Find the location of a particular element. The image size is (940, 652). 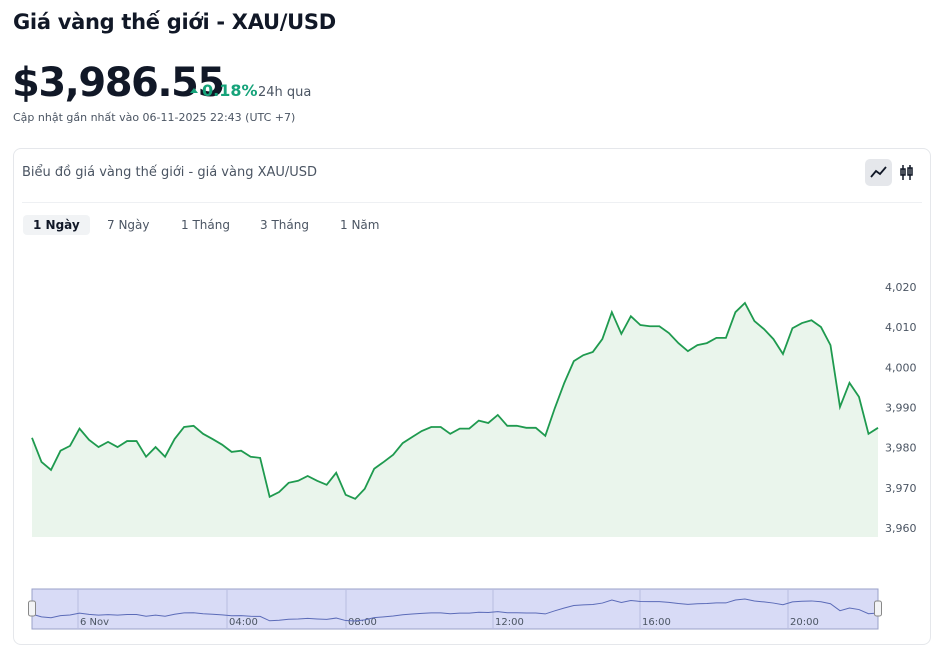

period: 24h qua is located at coordinates (285, 92).